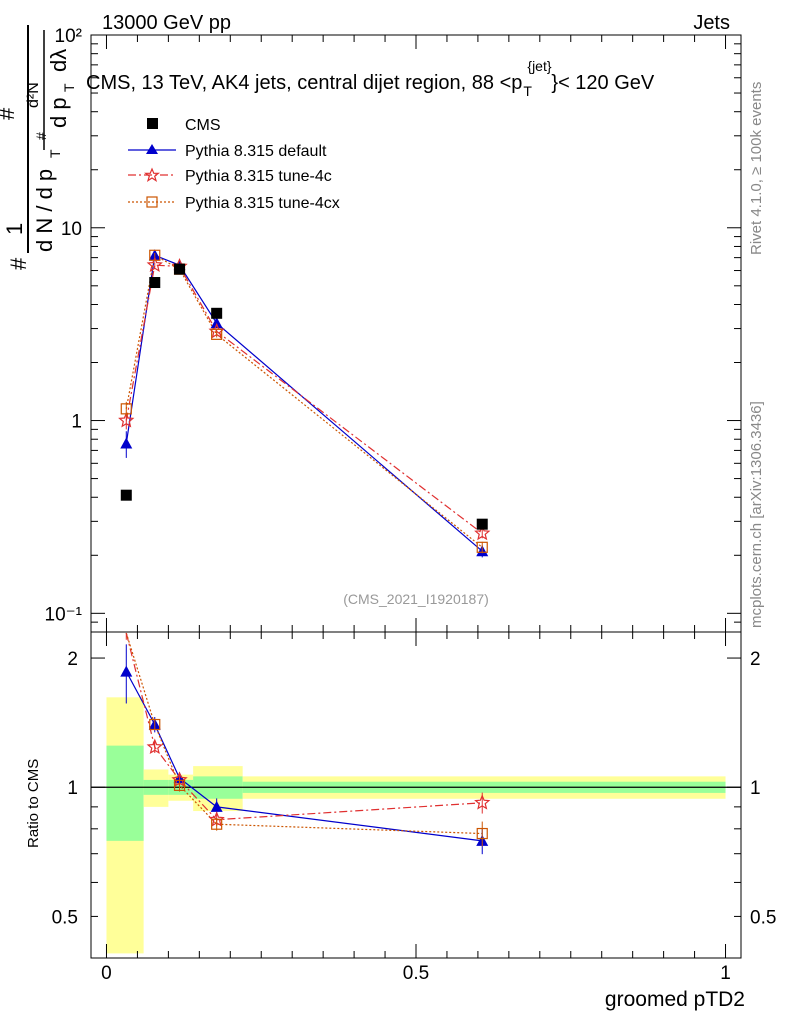 The width and height of the screenshot is (786, 1024). I want to click on x-axis-label: groomed pTD2, so click(675, 999).